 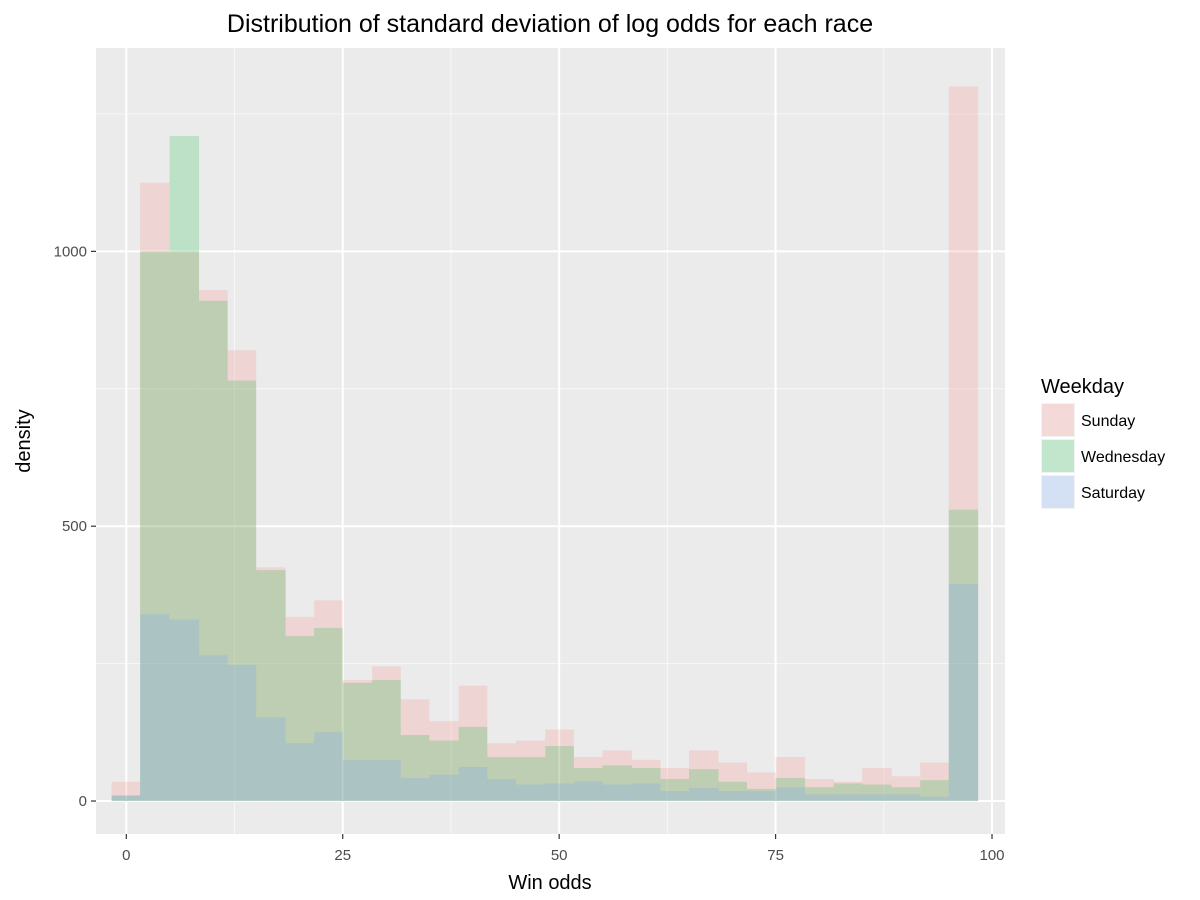 I want to click on y-axis: 0 500 1000, so click(x=75, y=526).